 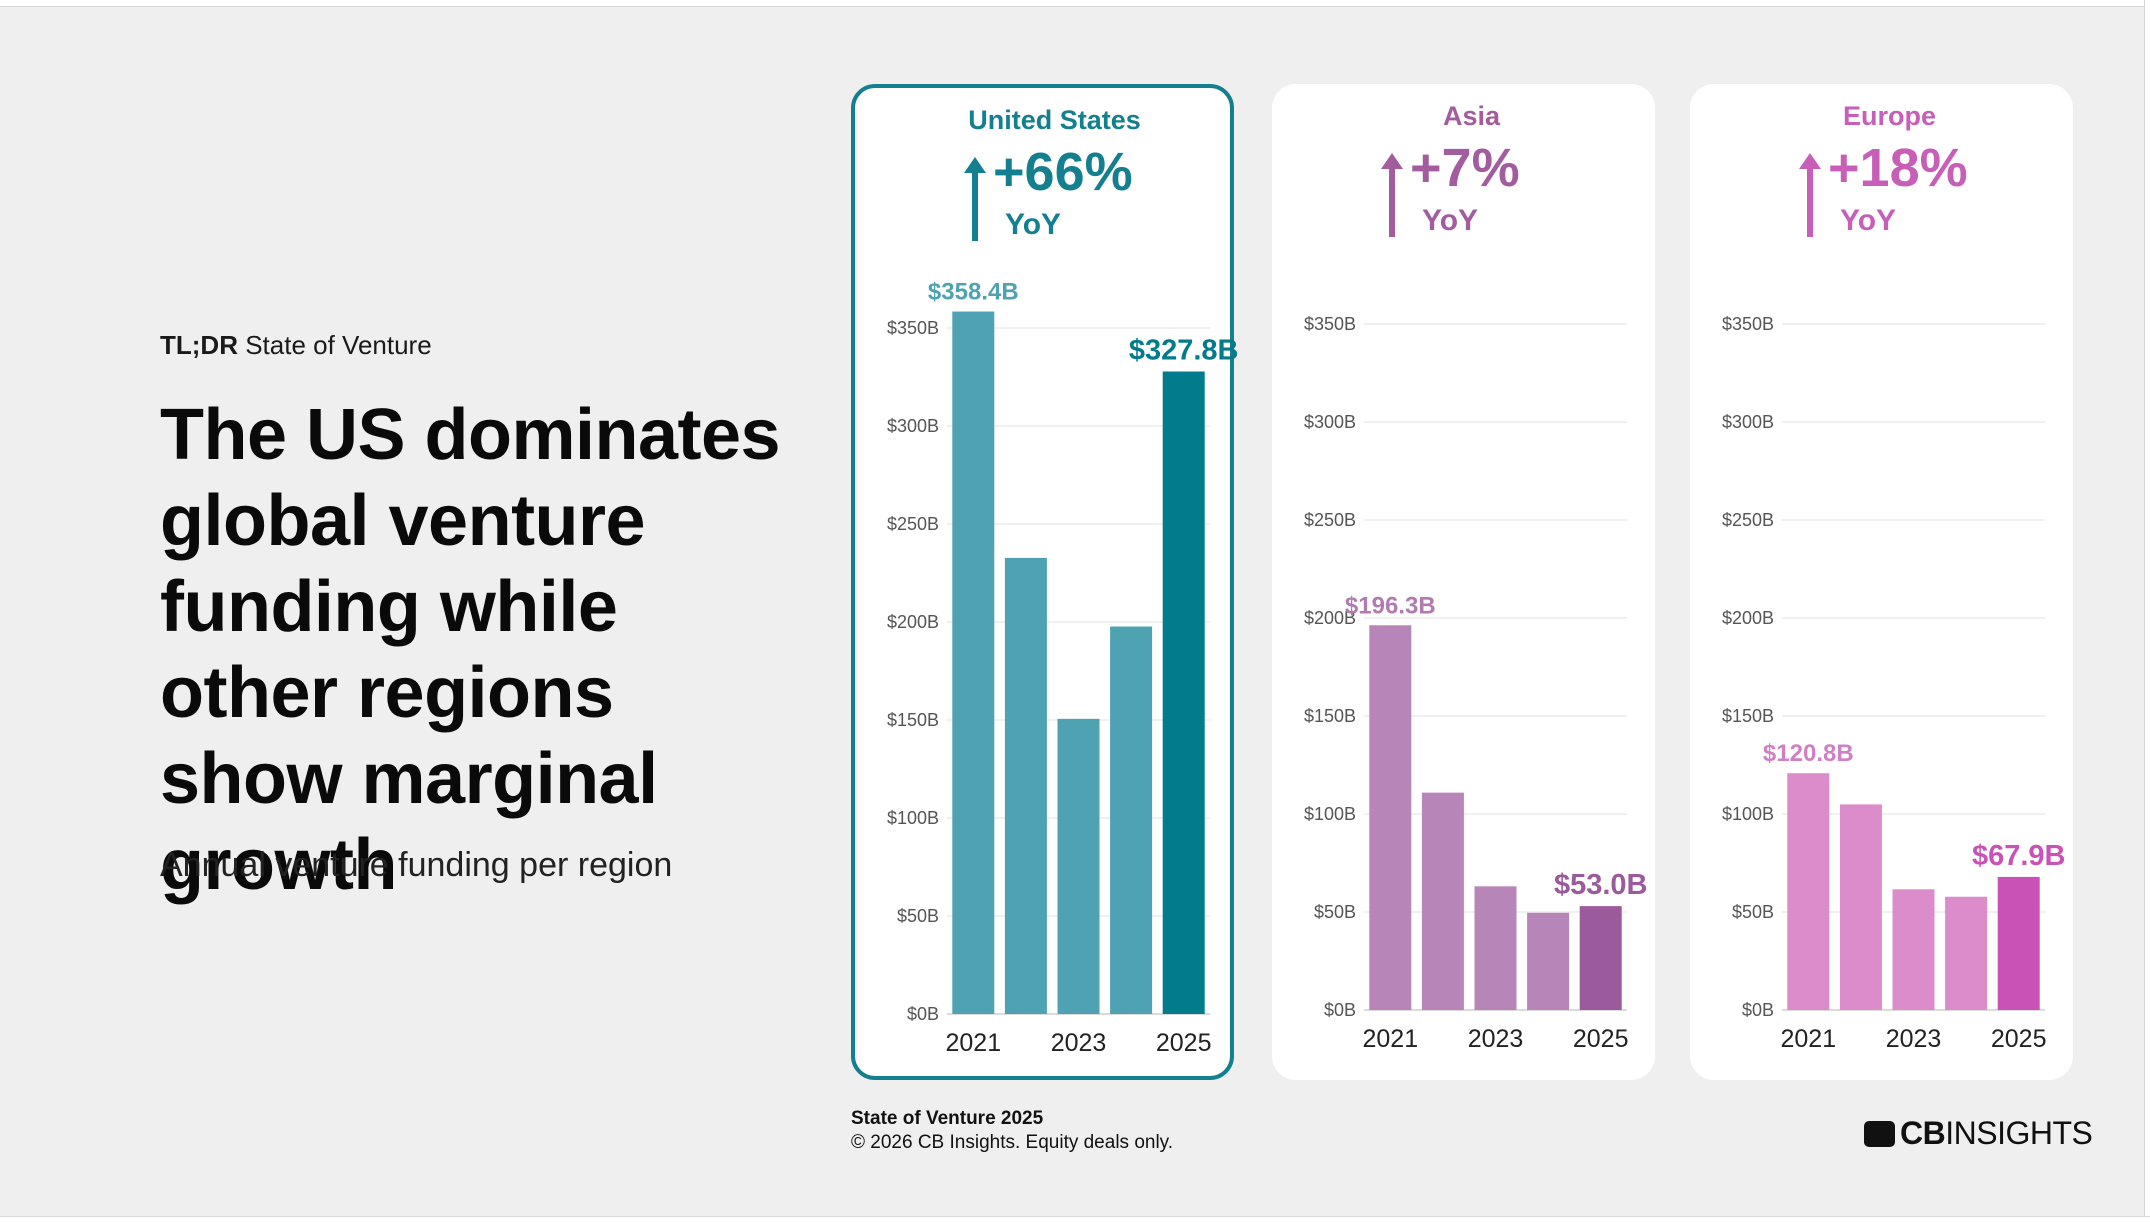 What do you see at coordinates (1390, 605) in the screenshot?
I see `data-label: $196.3B` at bounding box center [1390, 605].